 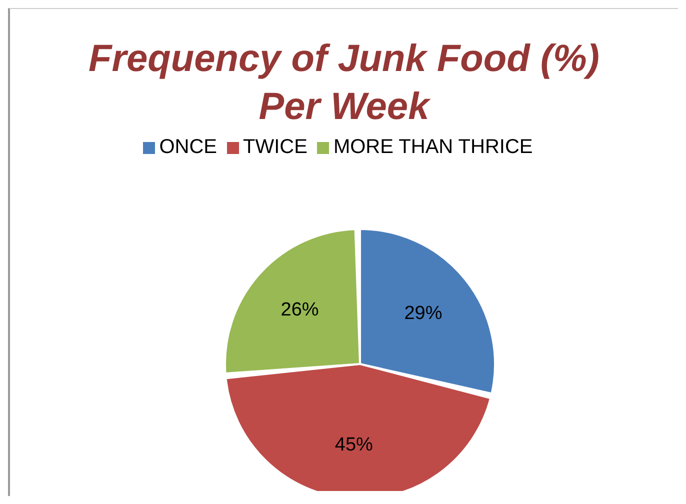 What do you see at coordinates (299, 309) in the screenshot?
I see `data-label: 26%` at bounding box center [299, 309].